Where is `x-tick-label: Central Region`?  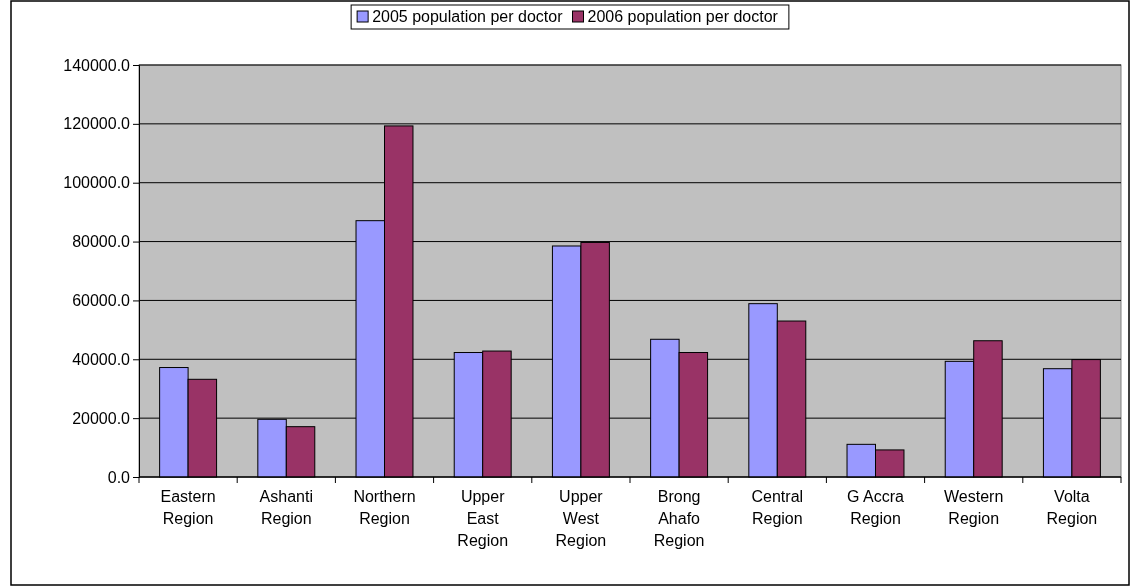
x-tick-label: Central Region is located at coordinates (777, 507).